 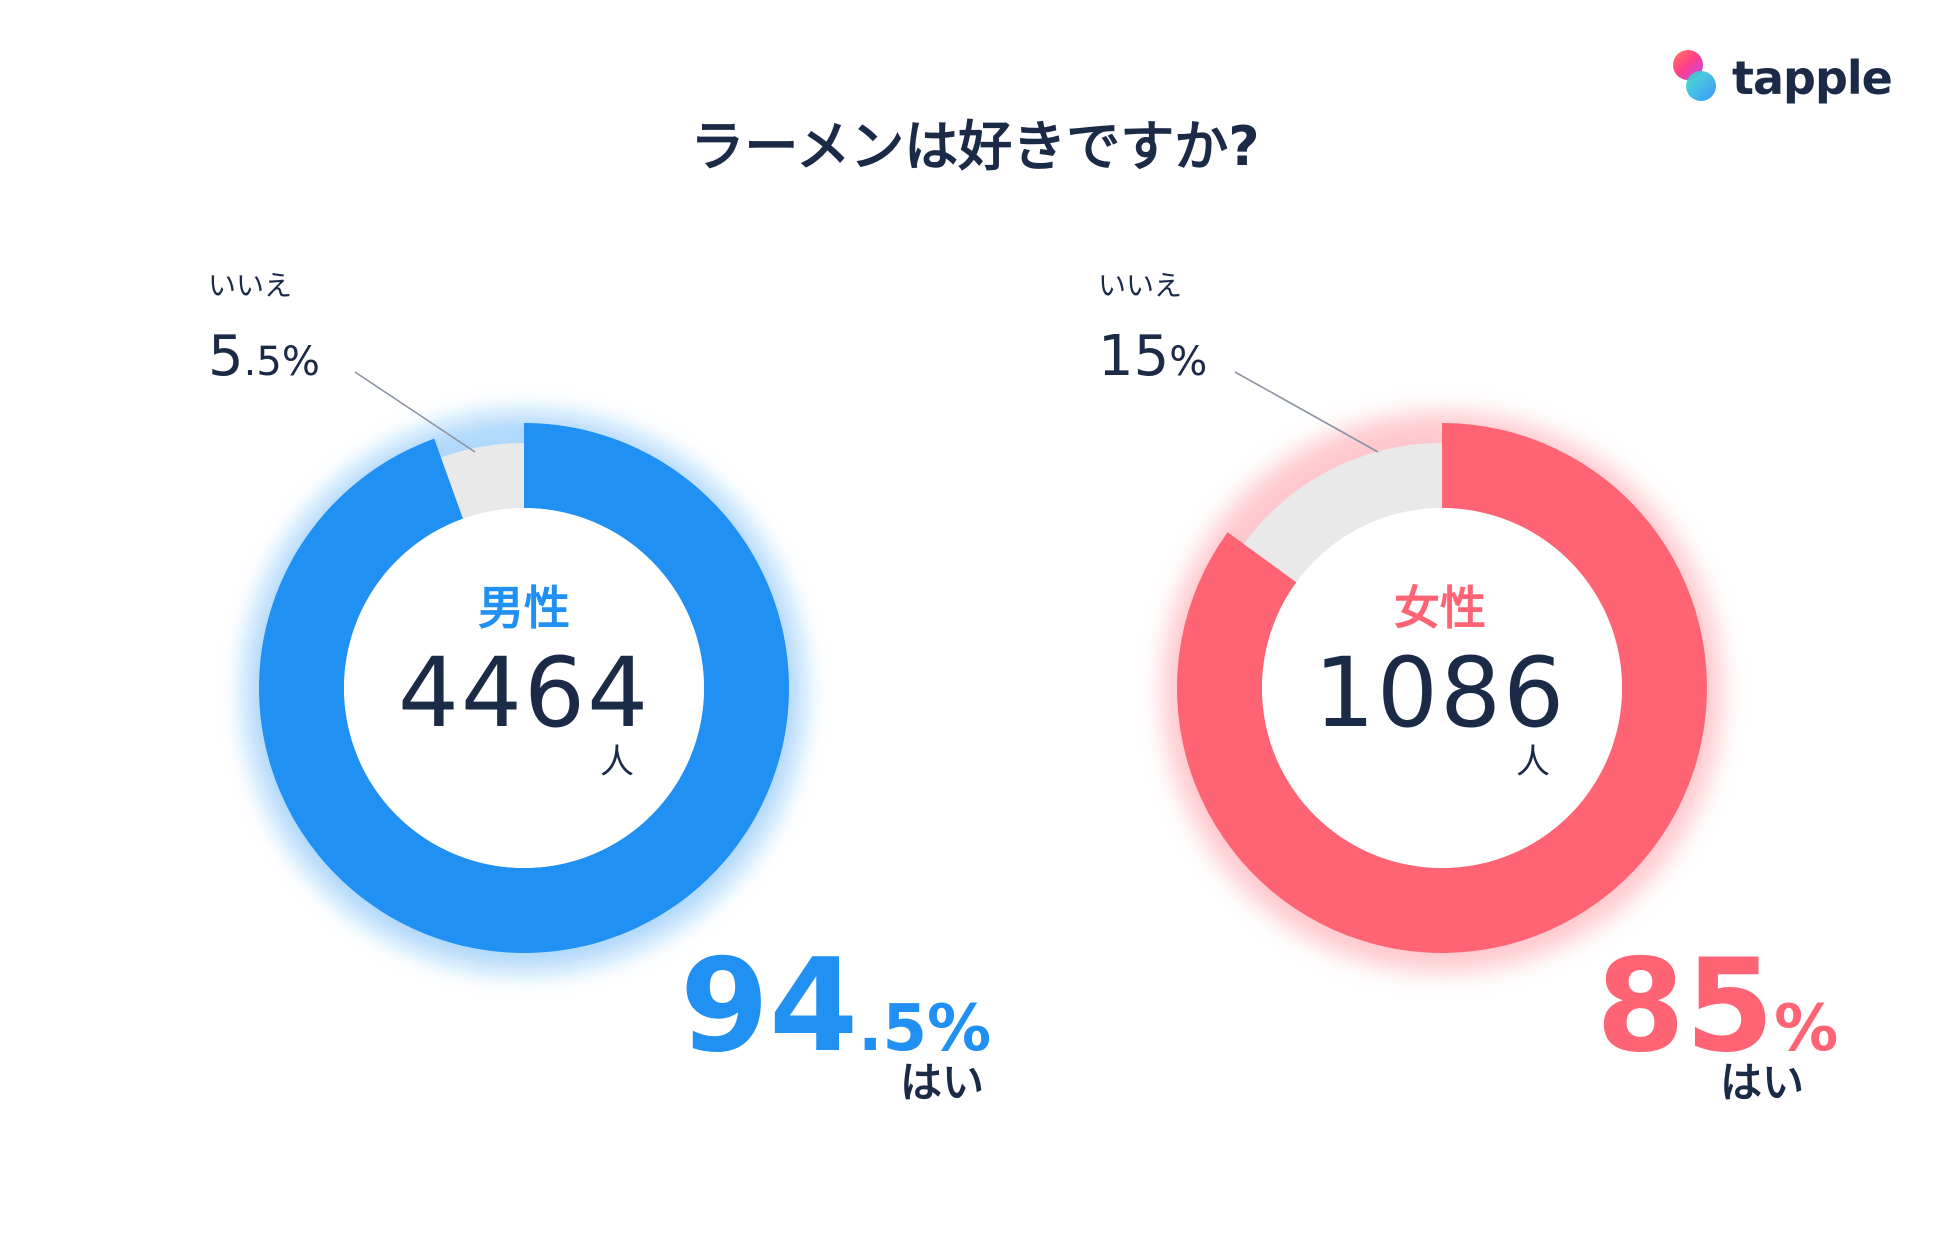 What do you see at coordinates (1306, 412) in the screenshot?
I see `female-no-leader-line` at bounding box center [1306, 412].